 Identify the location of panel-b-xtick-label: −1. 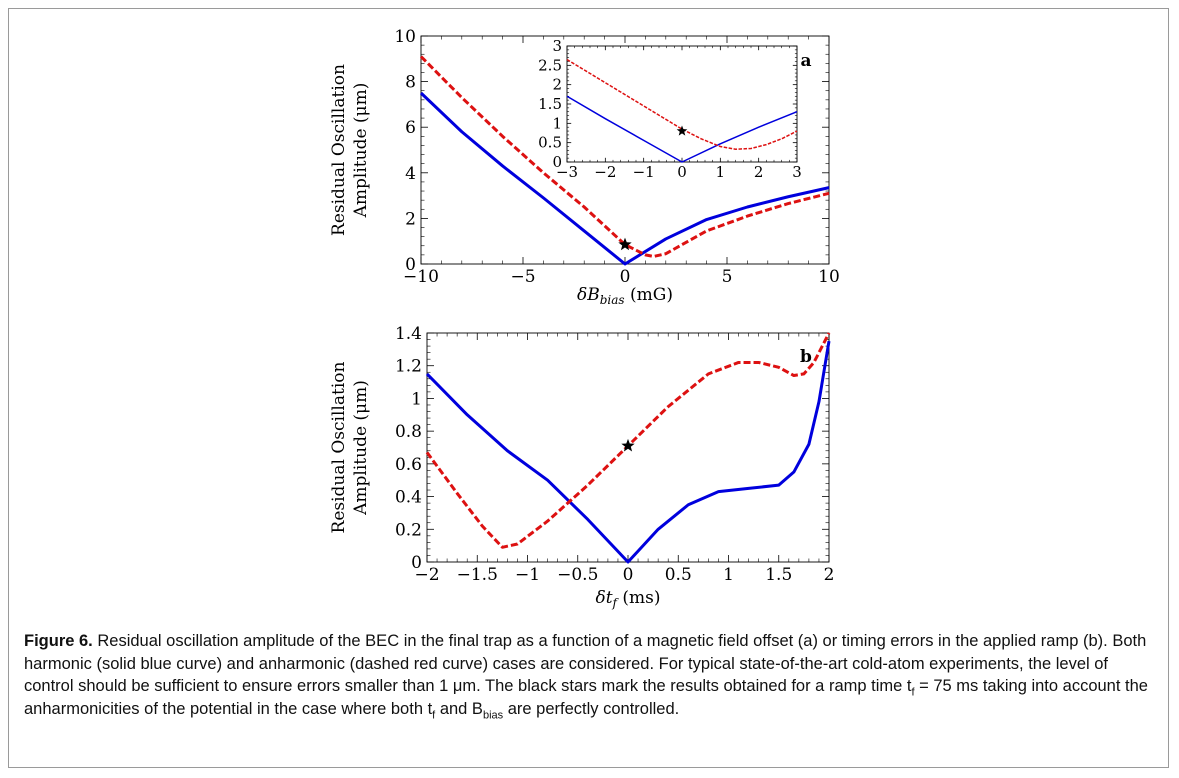
(527, 575).